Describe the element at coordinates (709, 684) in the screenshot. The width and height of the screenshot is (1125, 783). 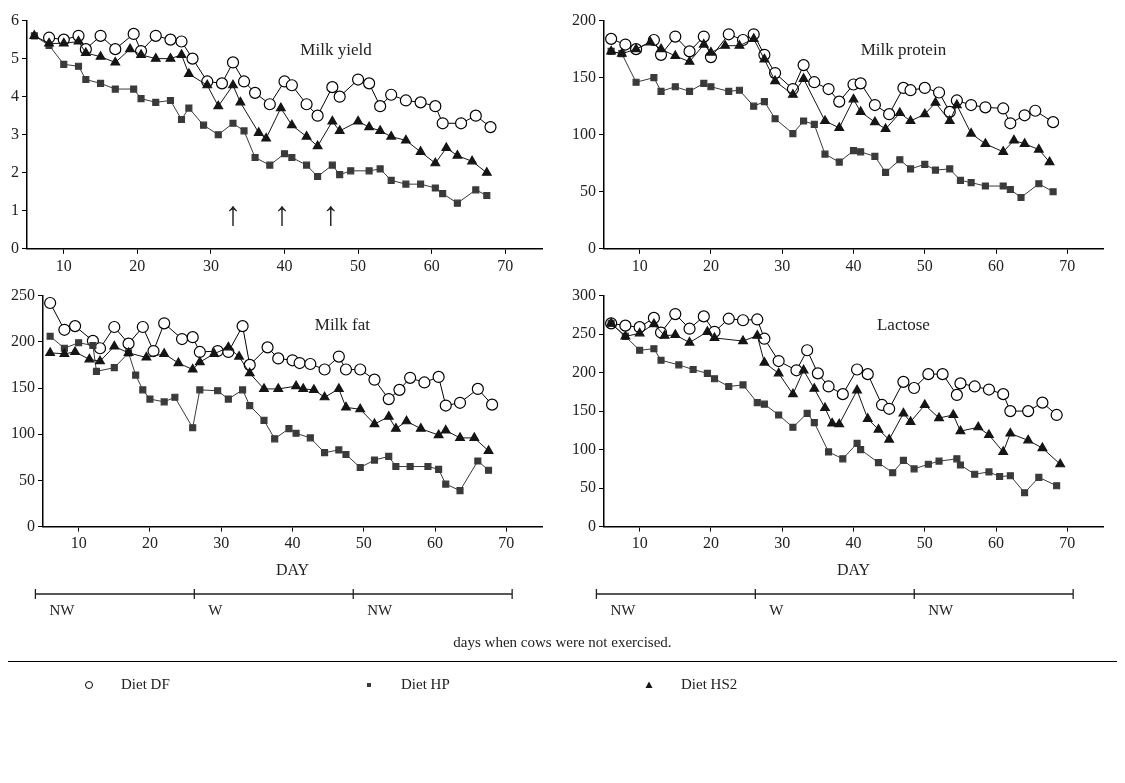
I see `legend-label: Diet HS2` at that location.